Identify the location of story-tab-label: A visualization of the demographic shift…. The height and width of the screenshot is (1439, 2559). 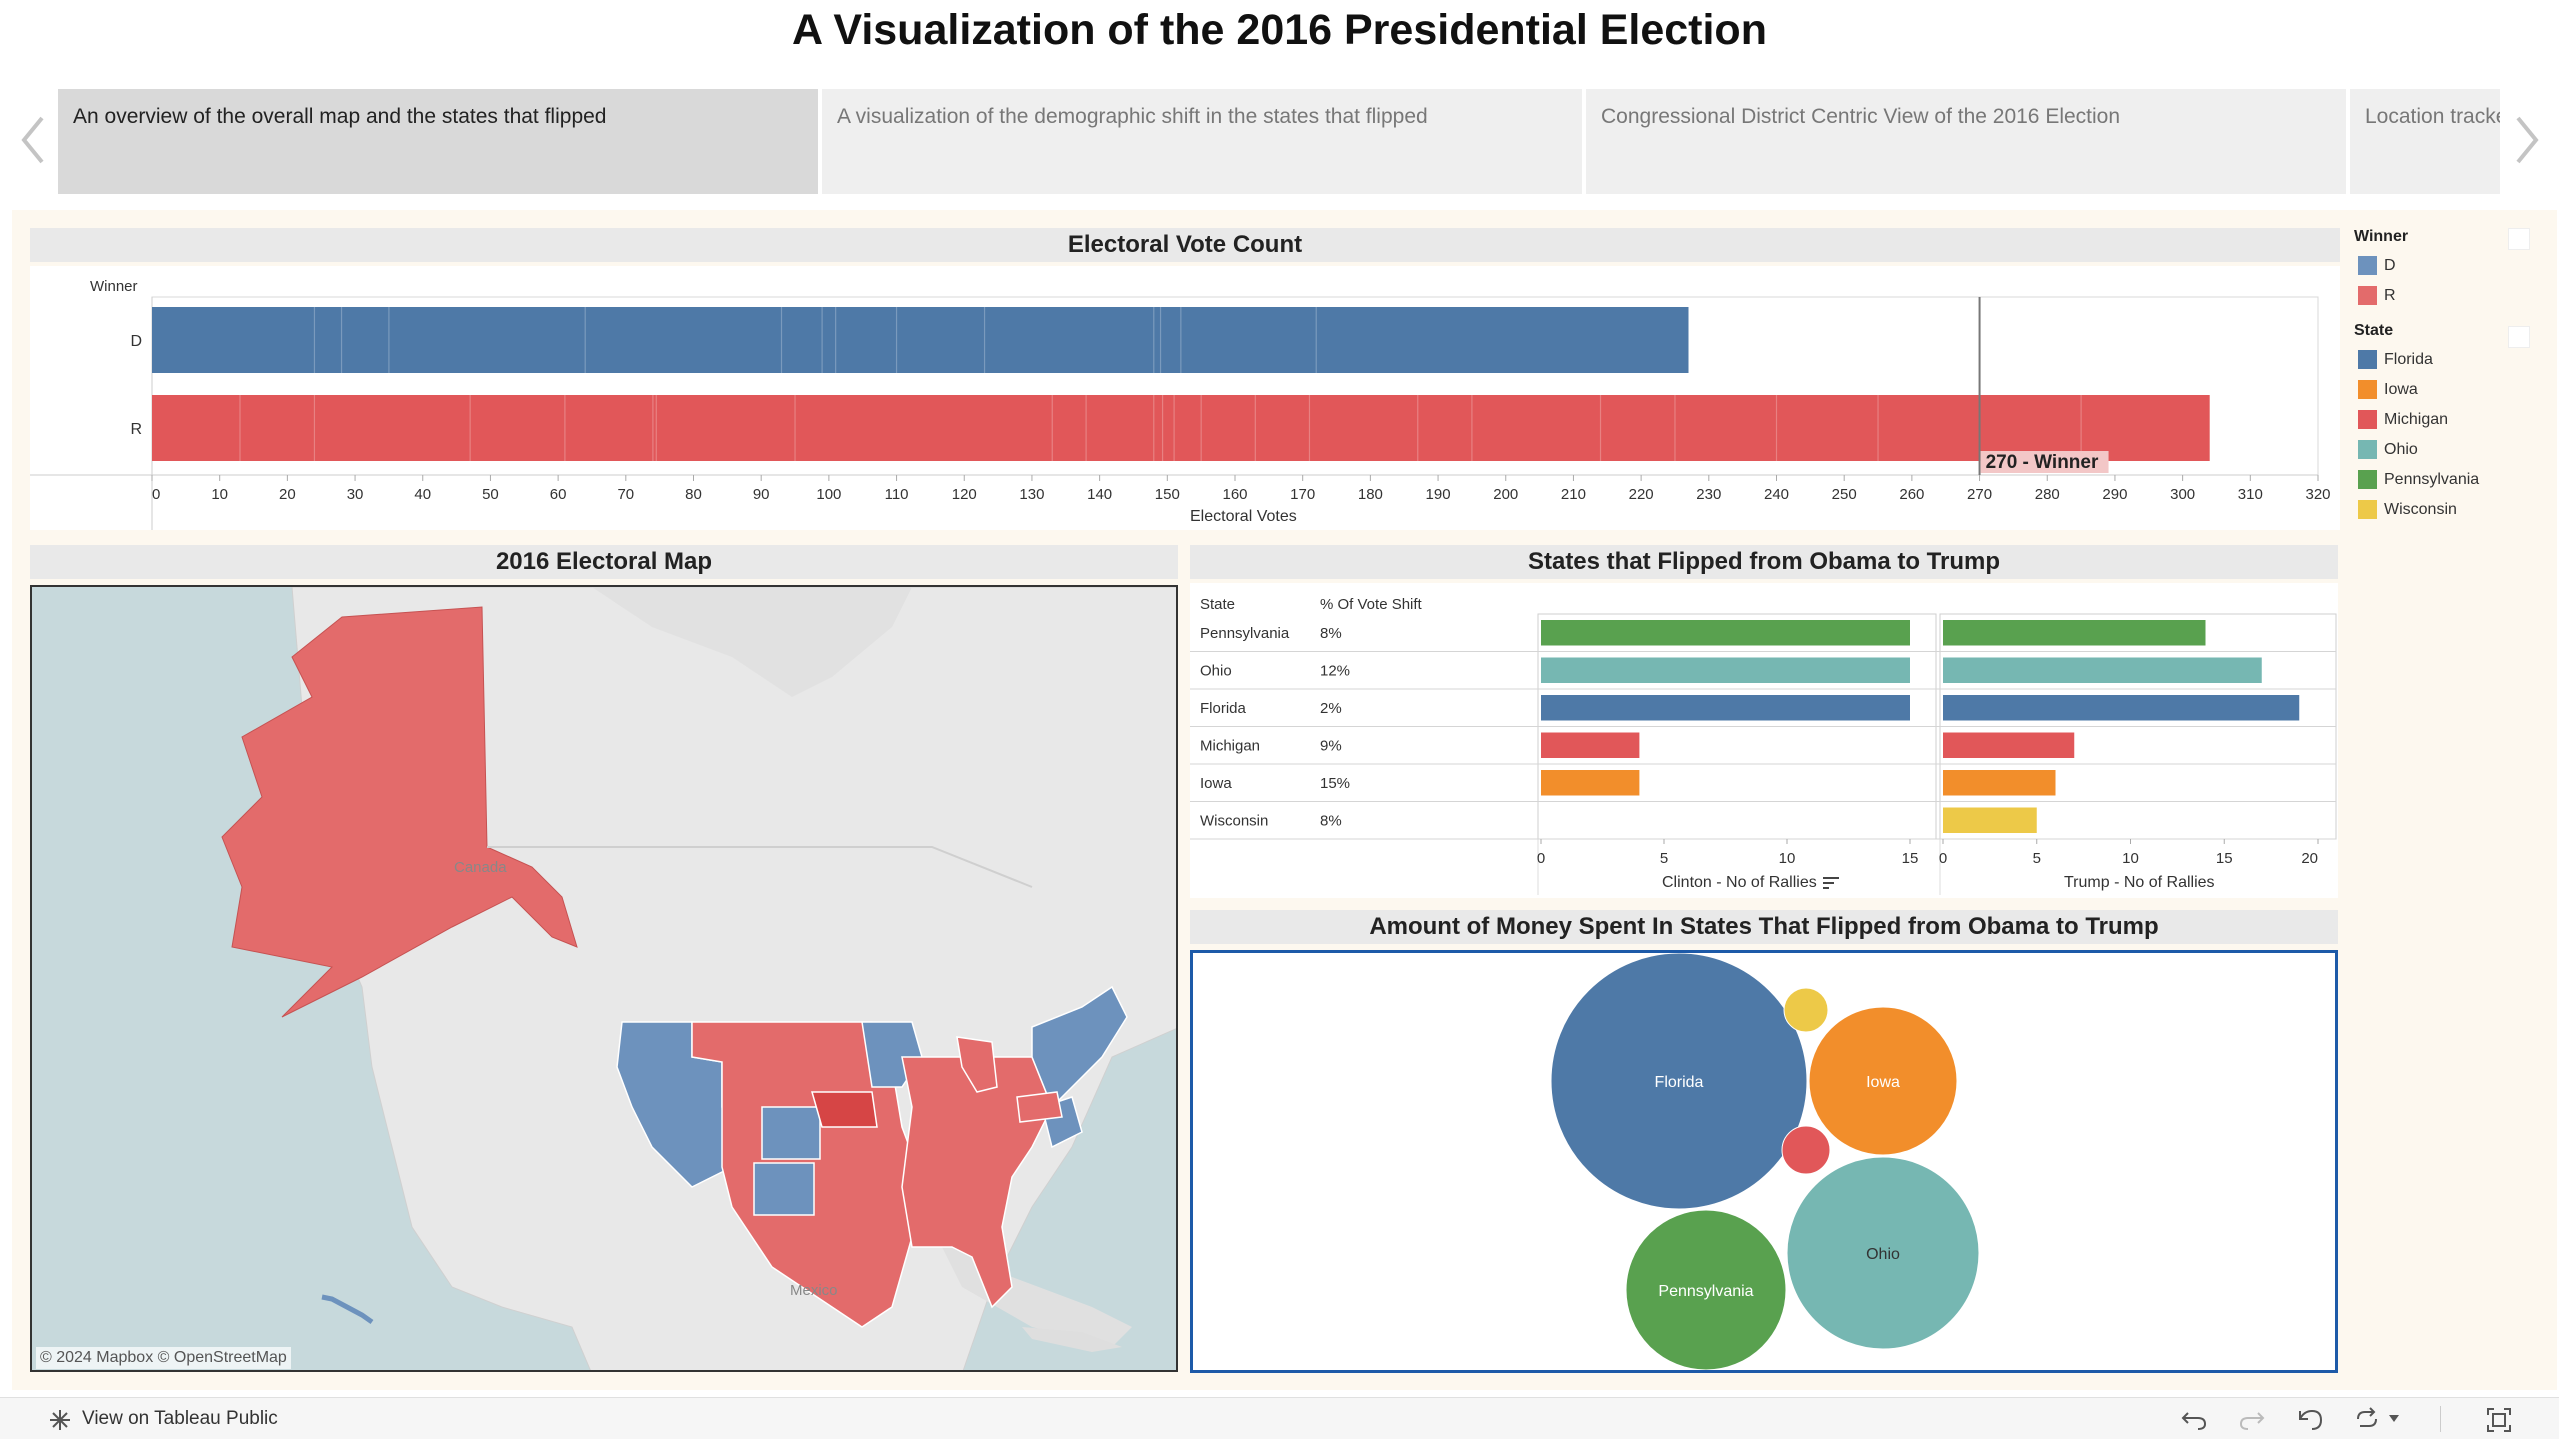
(1132, 116).